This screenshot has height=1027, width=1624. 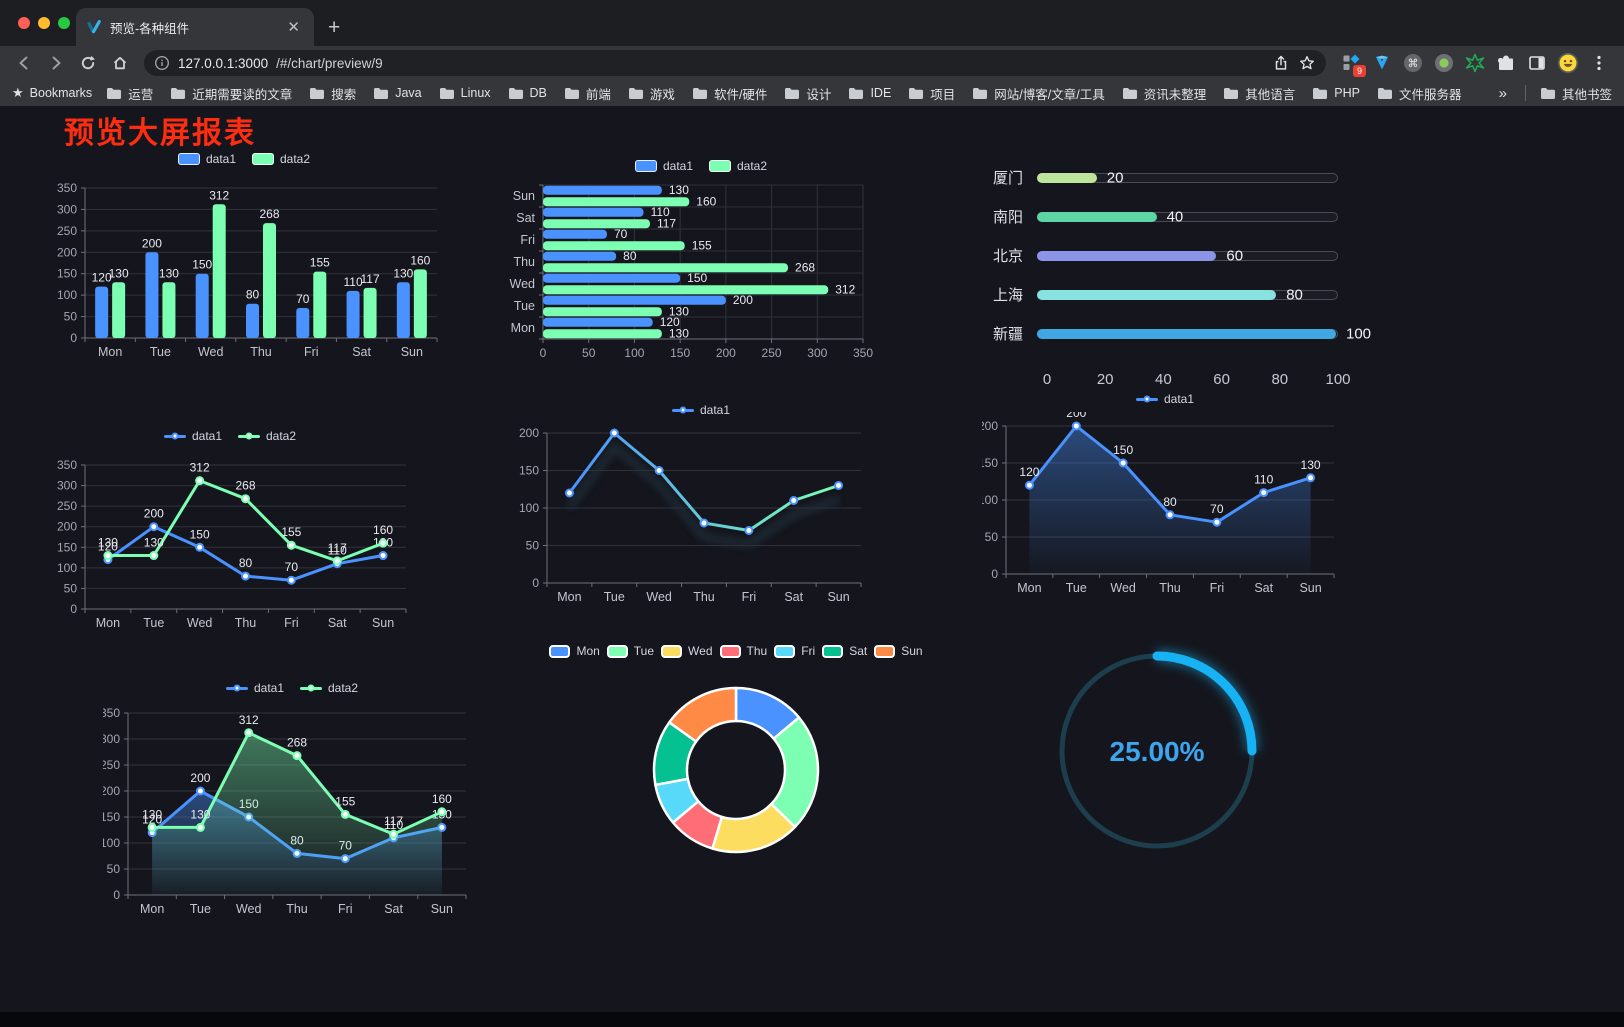 What do you see at coordinates (44, 23) in the screenshot?
I see `minimize-window-button` at bounding box center [44, 23].